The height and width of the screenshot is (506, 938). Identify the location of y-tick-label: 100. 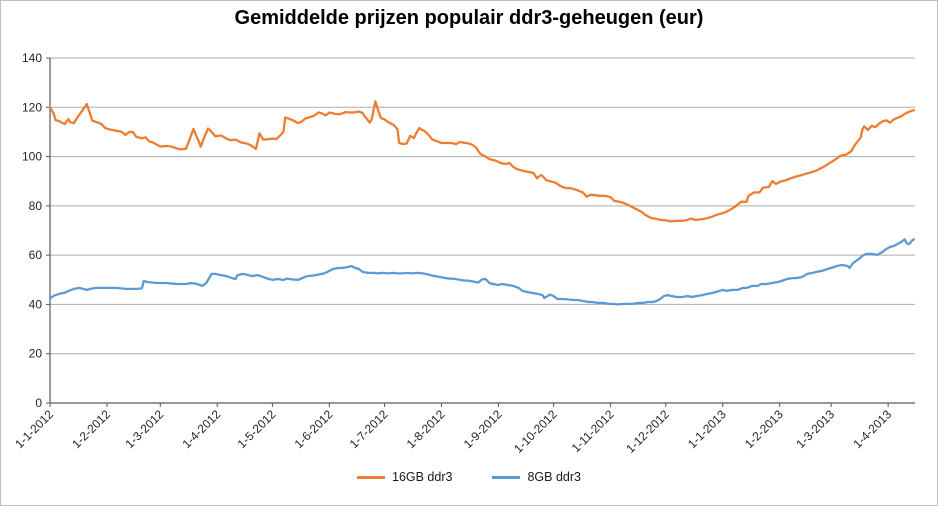
(32, 157).